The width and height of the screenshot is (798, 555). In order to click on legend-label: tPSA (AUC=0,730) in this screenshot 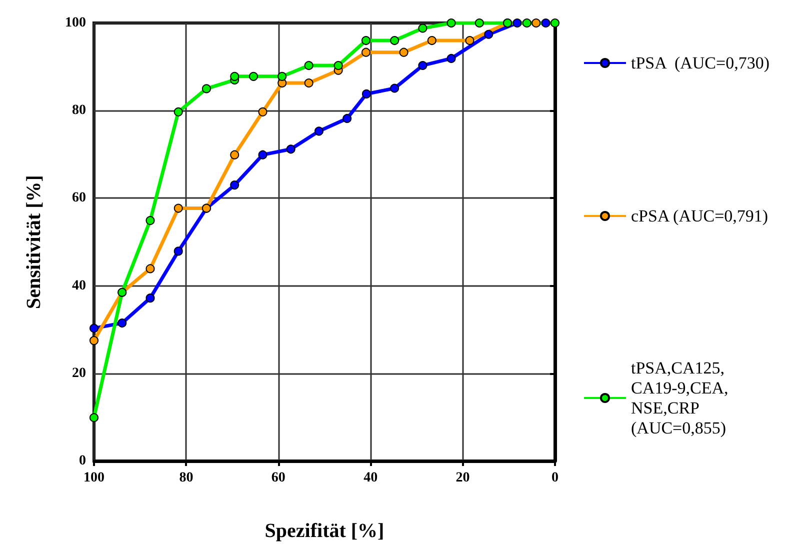, I will do `click(700, 63)`.